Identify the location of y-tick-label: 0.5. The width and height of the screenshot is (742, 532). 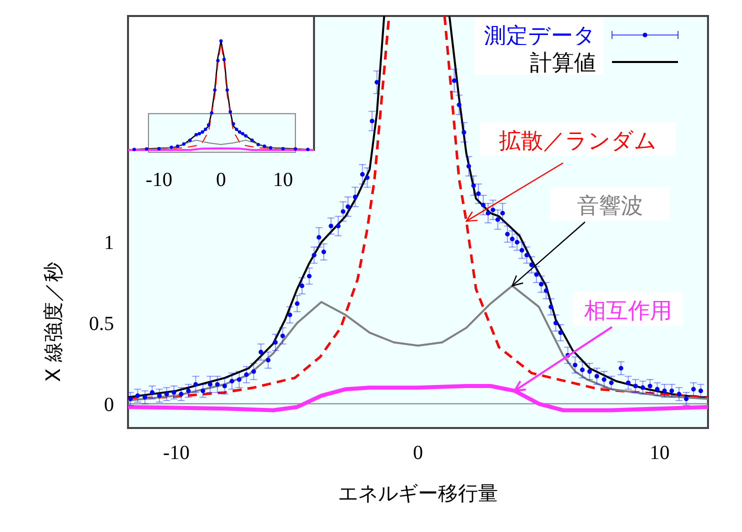
(101, 323).